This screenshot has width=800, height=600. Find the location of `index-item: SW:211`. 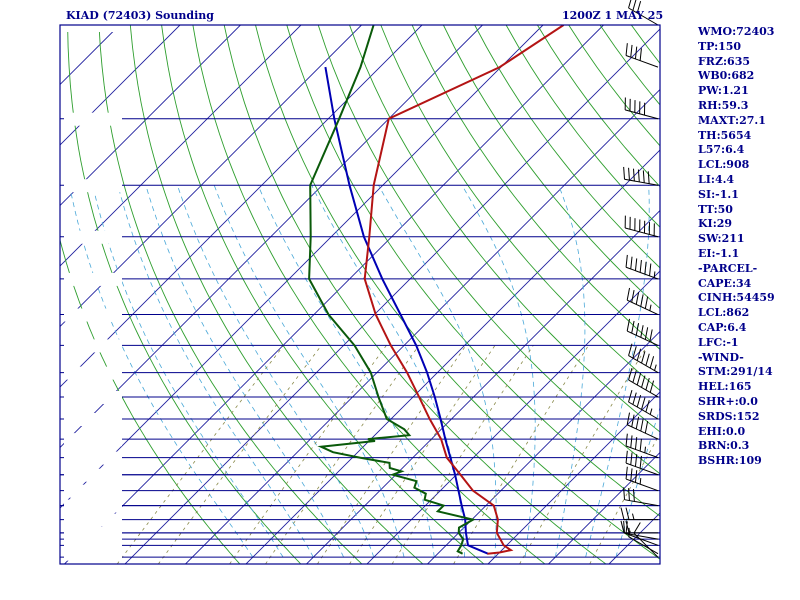

index-item: SW:211 is located at coordinates (721, 239).